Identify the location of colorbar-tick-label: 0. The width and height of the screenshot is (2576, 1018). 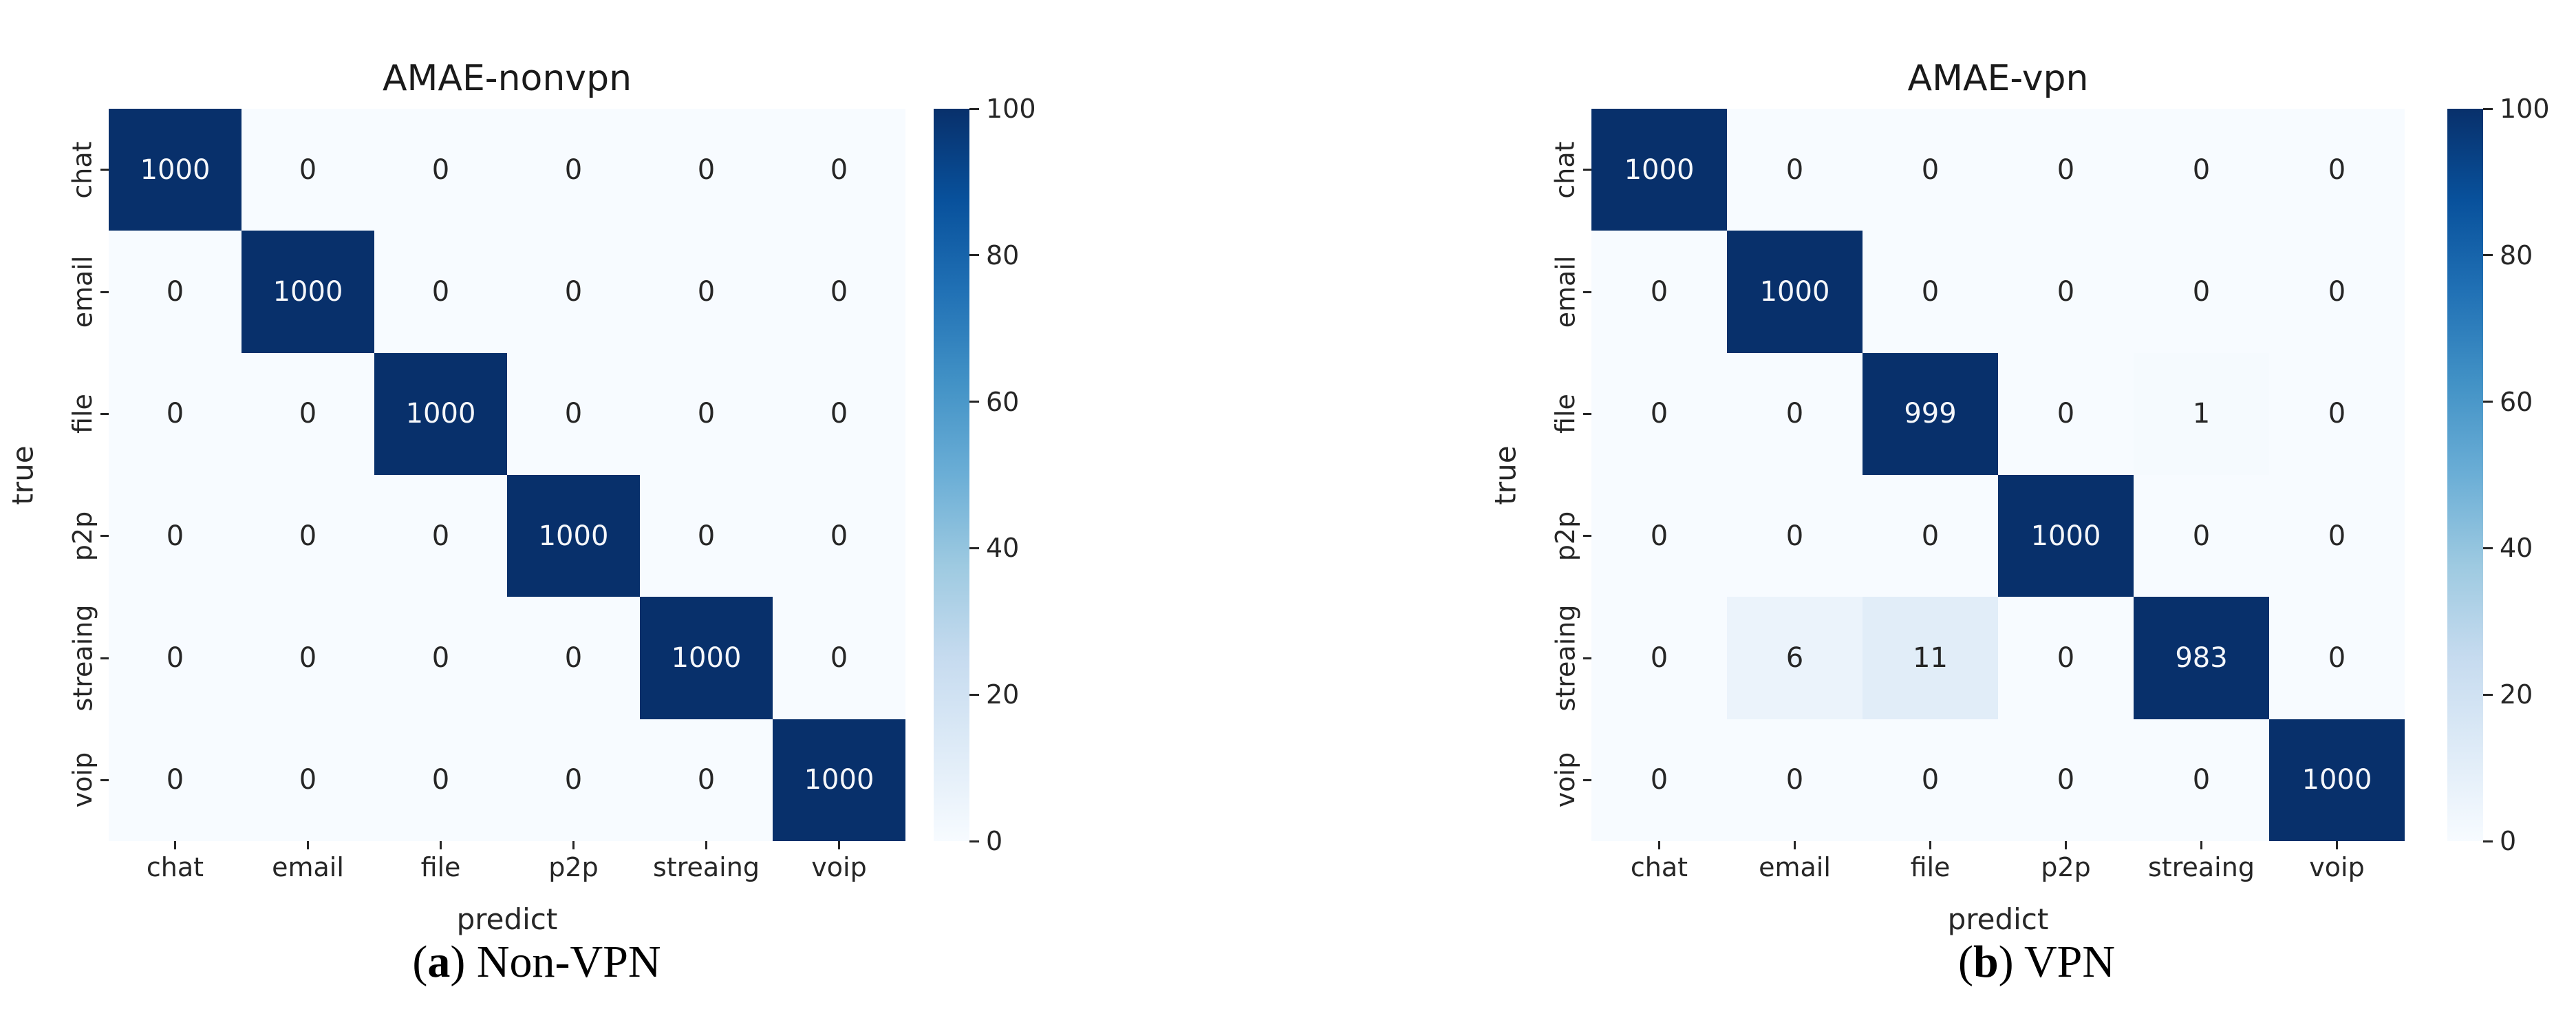
(2508, 841).